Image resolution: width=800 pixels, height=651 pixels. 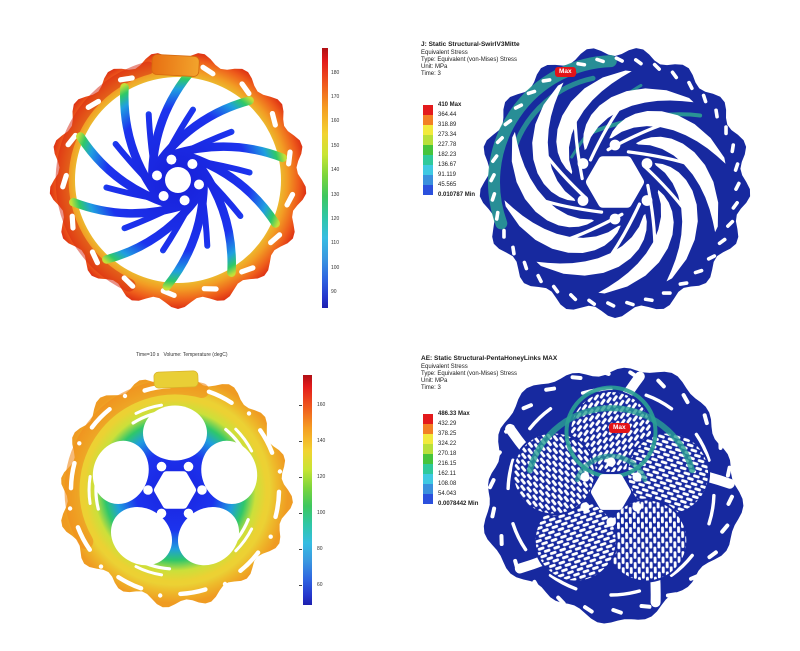 I want to click on colorbar-tick-label: 180, so click(x=335, y=72).